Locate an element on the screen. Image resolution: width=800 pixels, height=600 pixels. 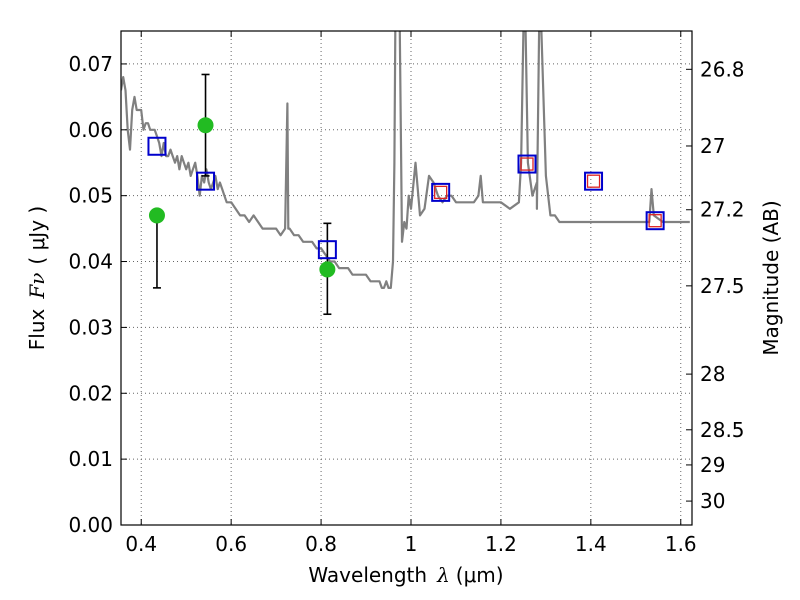
x-tick-label: 0.4 is located at coordinates (141, 544).